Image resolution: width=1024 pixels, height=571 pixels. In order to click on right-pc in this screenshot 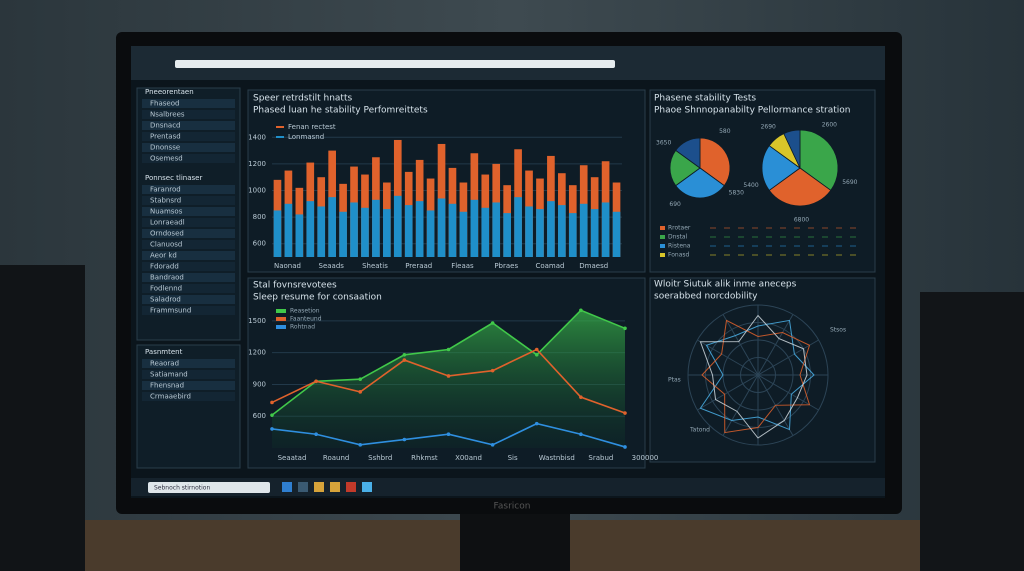, I will do `click(972, 431)`.